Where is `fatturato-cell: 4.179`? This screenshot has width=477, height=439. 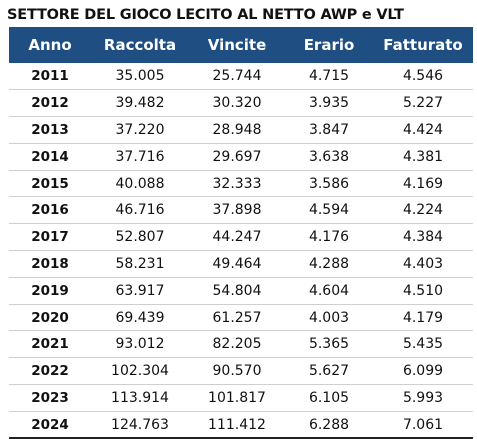 fatturato-cell: 4.179 is located at coordinates (423, 318).